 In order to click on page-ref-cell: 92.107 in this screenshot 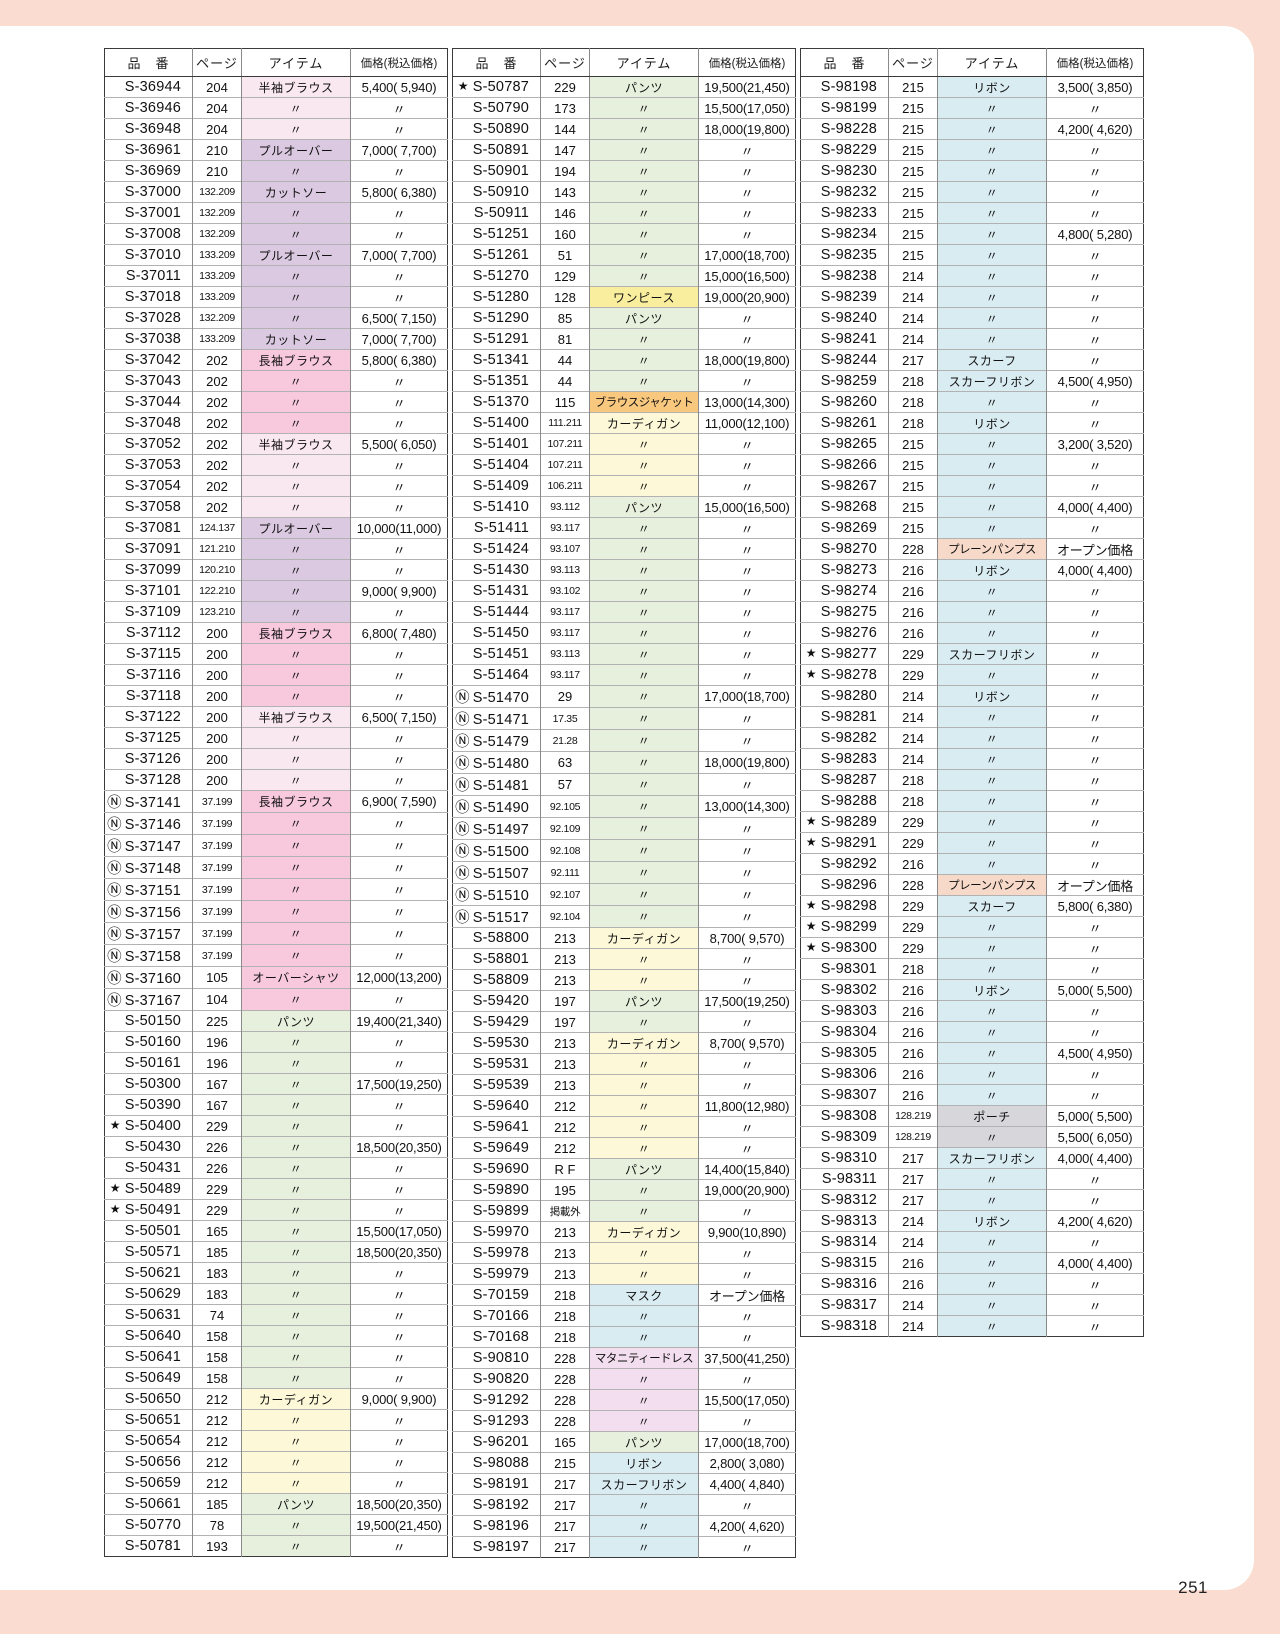, I will do `click(565, 894)`.